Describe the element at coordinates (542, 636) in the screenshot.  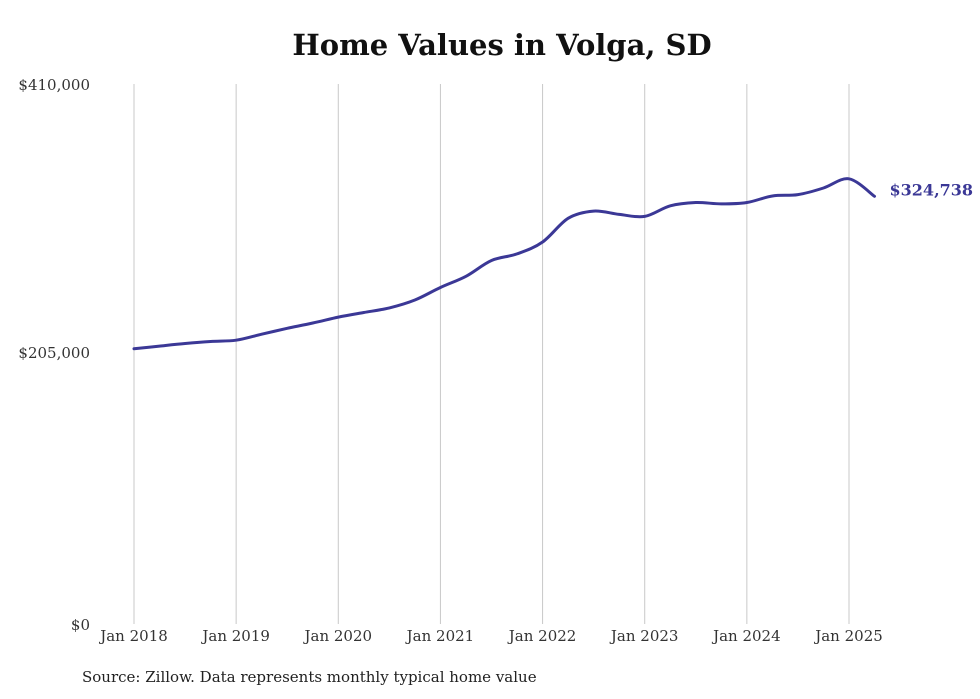
I see `x-tick-label: Jan 2022` at that location.